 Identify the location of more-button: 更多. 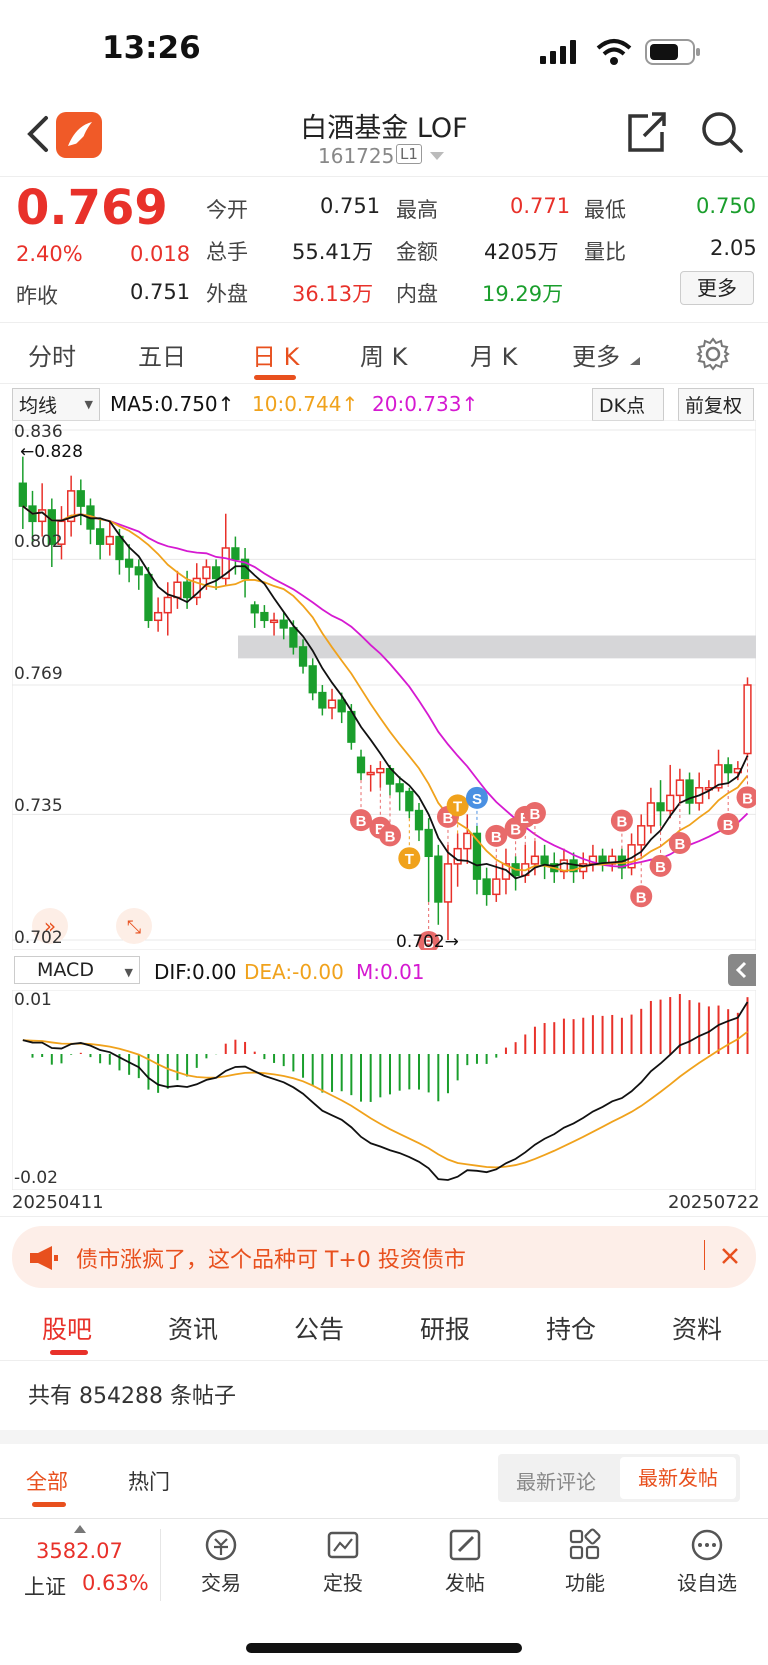
(717, 288).